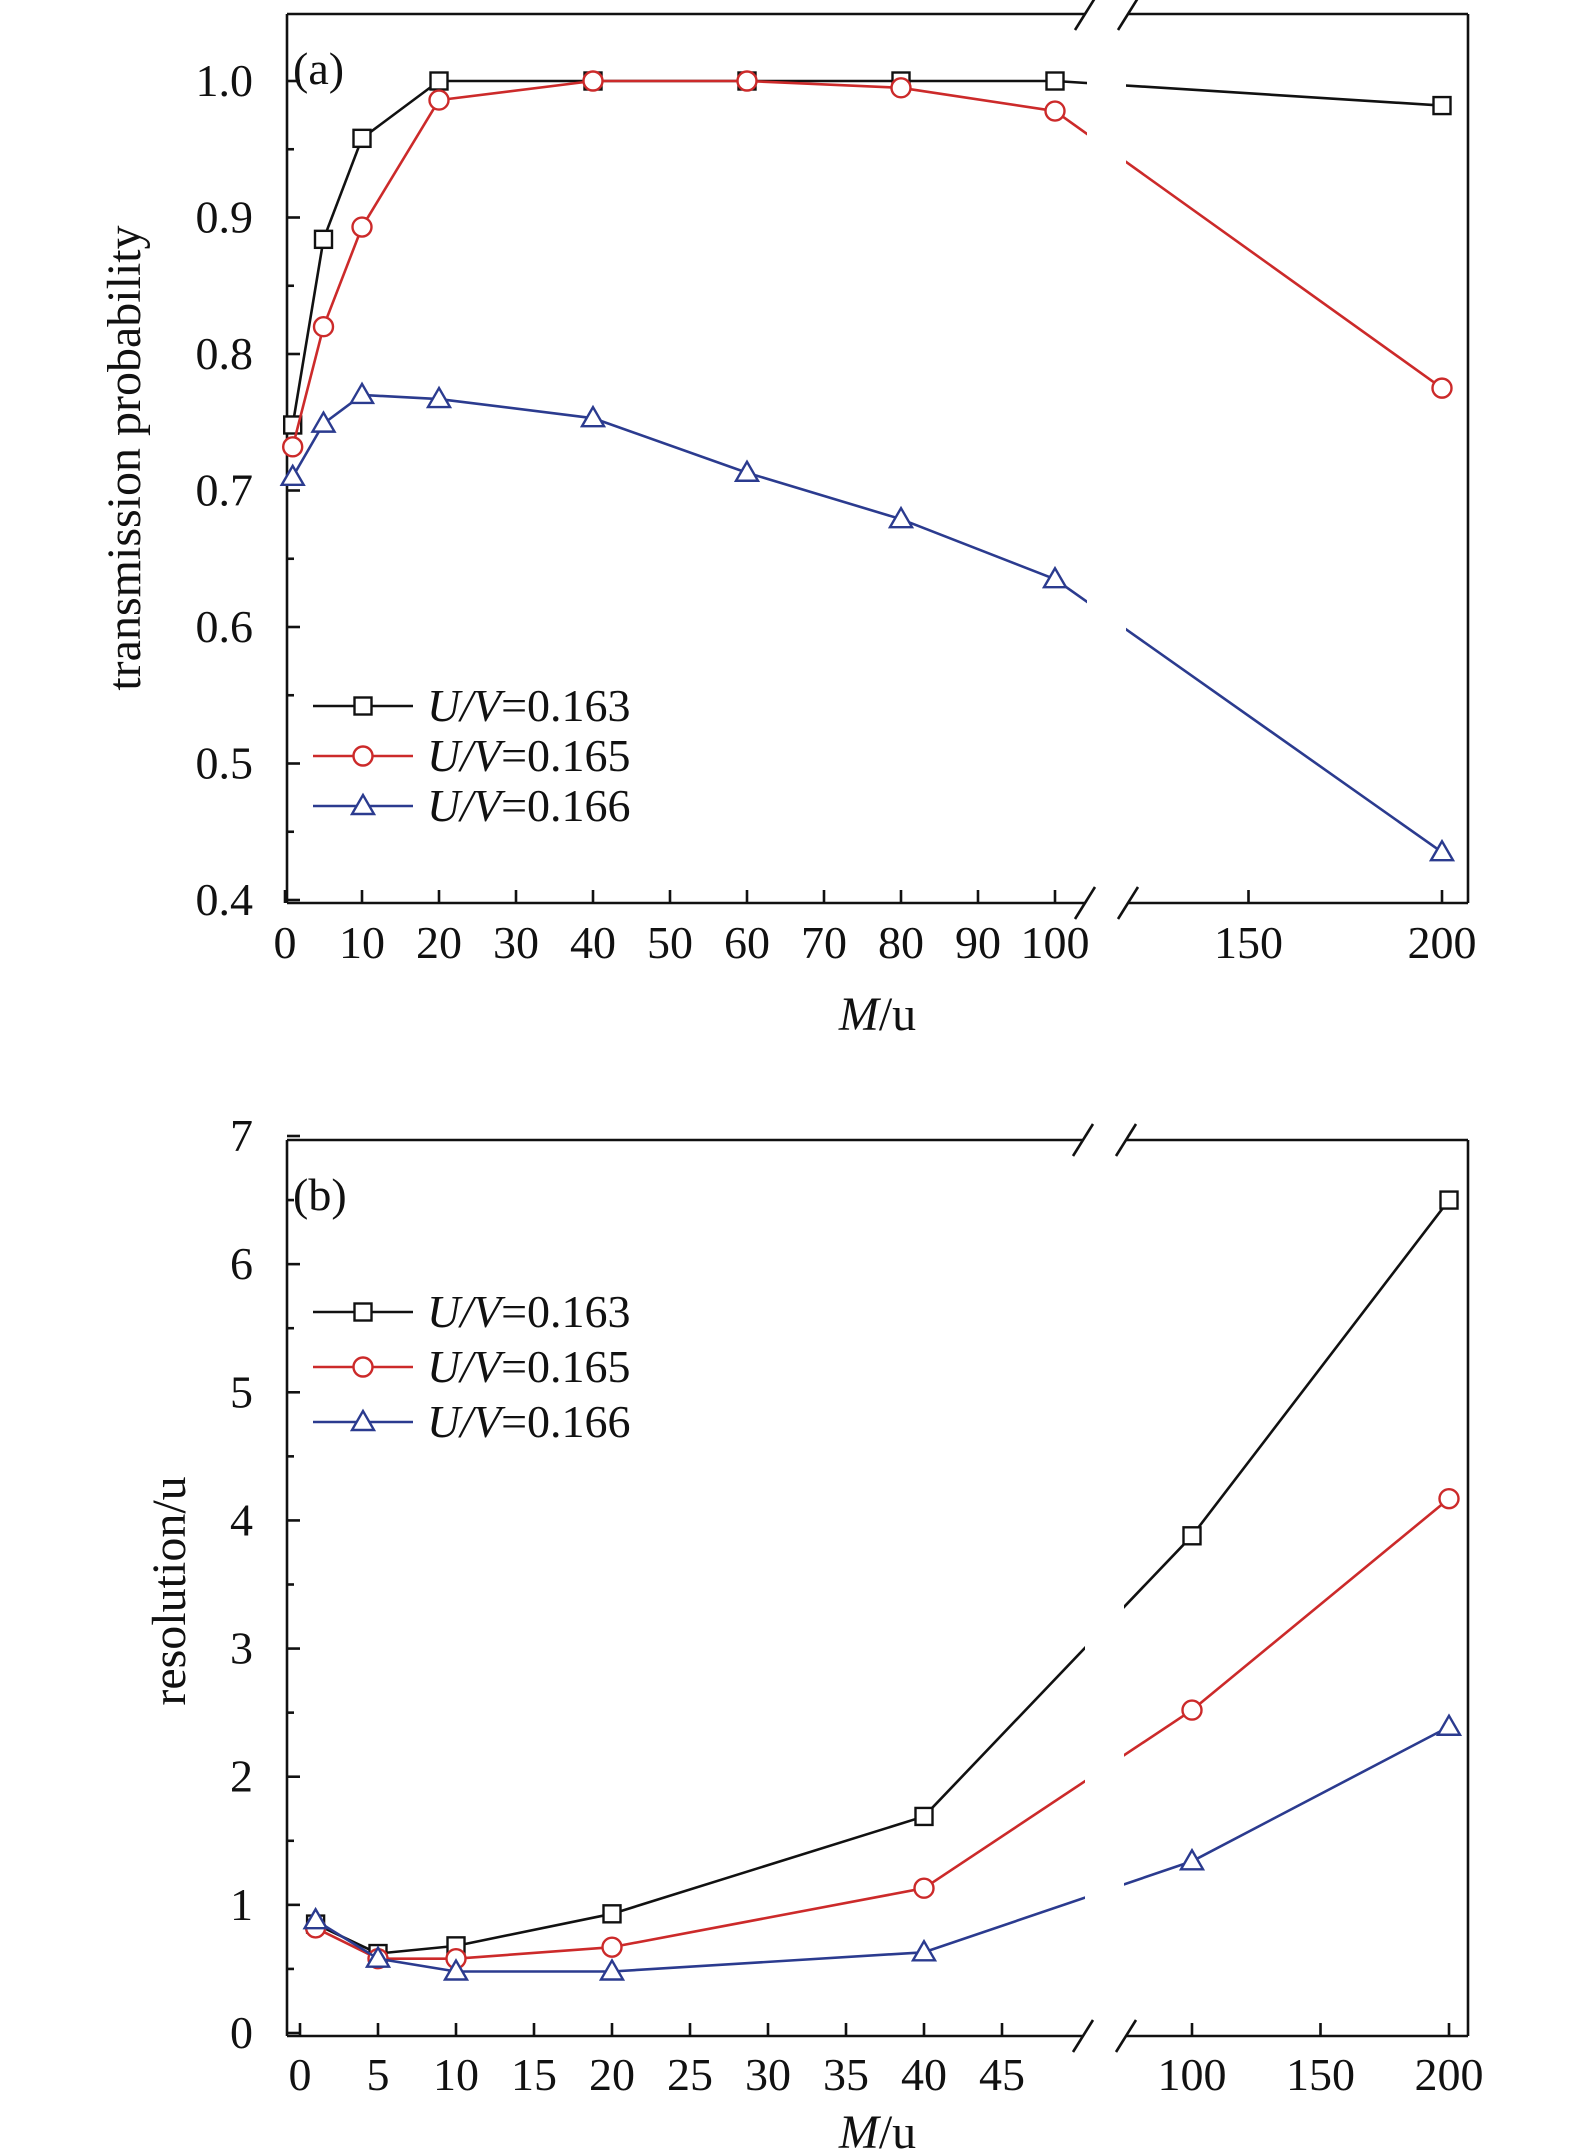 This screenshot has height=2153, width=1575. I want to click on legend-marker-triangle, so click(363, 804).